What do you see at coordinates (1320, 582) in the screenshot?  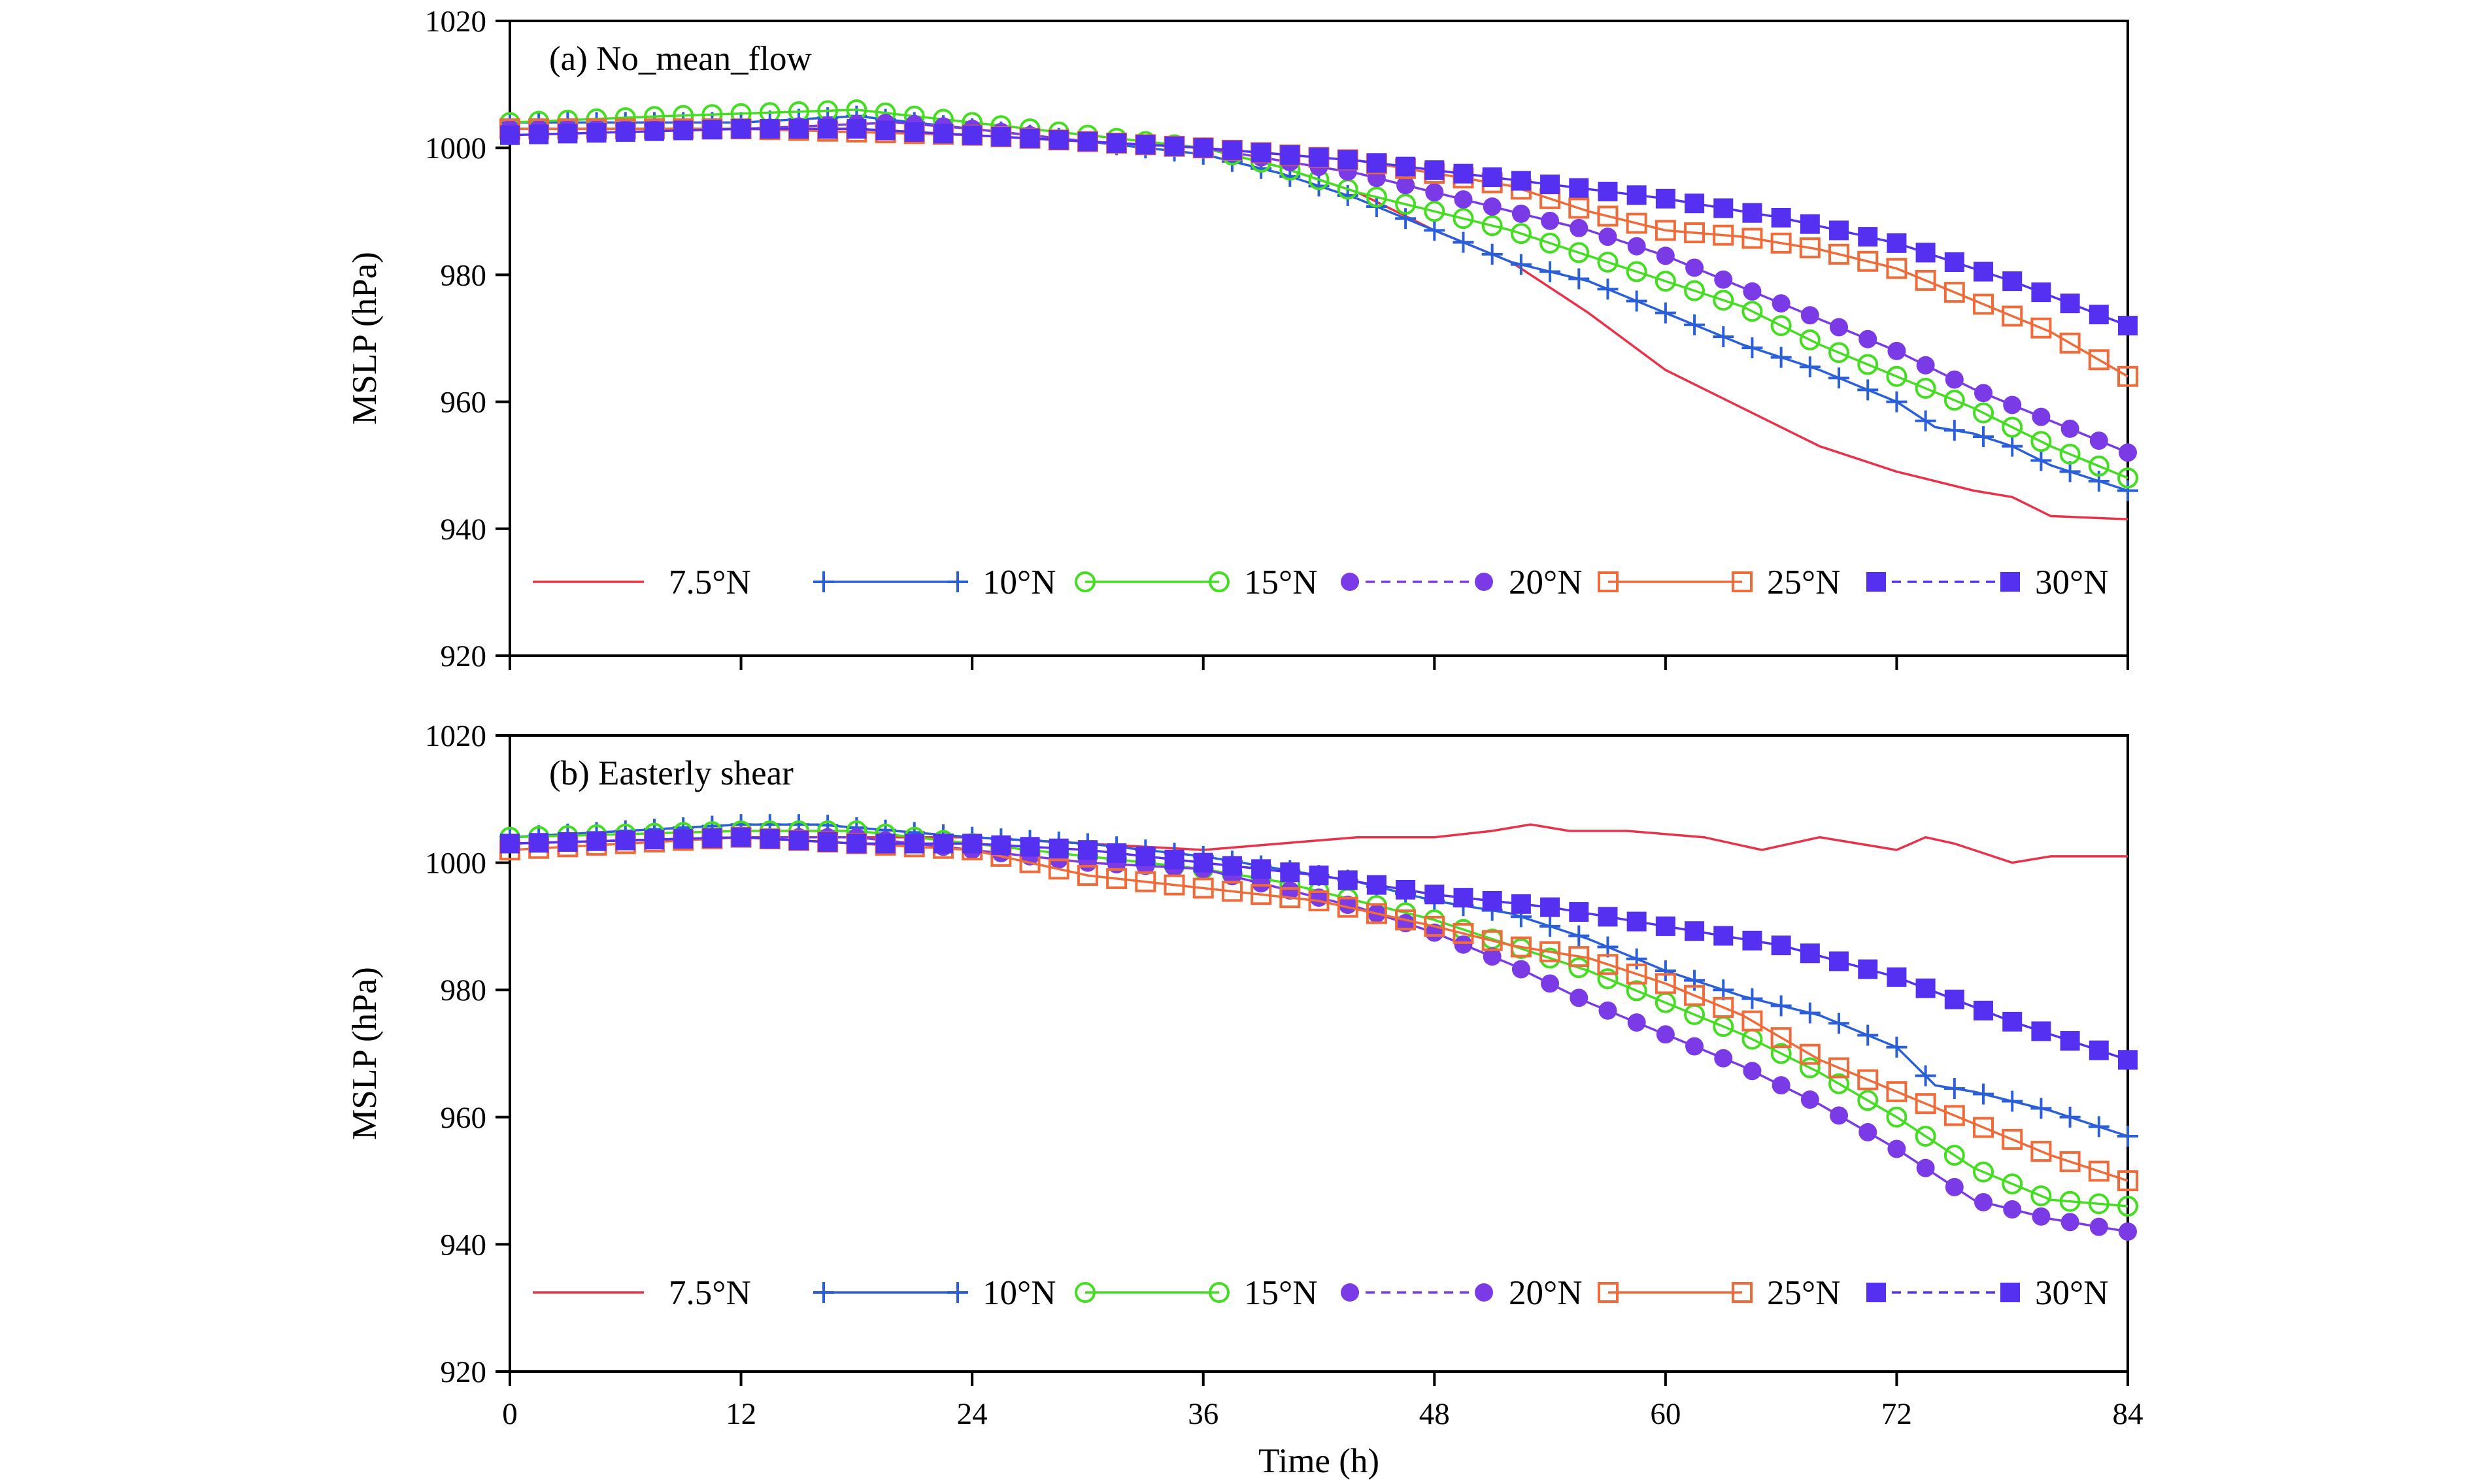 I see `legend: 7.5°N 10°N 15°N 20°N 25°N 30°N` at bounding box center [1320, 582].